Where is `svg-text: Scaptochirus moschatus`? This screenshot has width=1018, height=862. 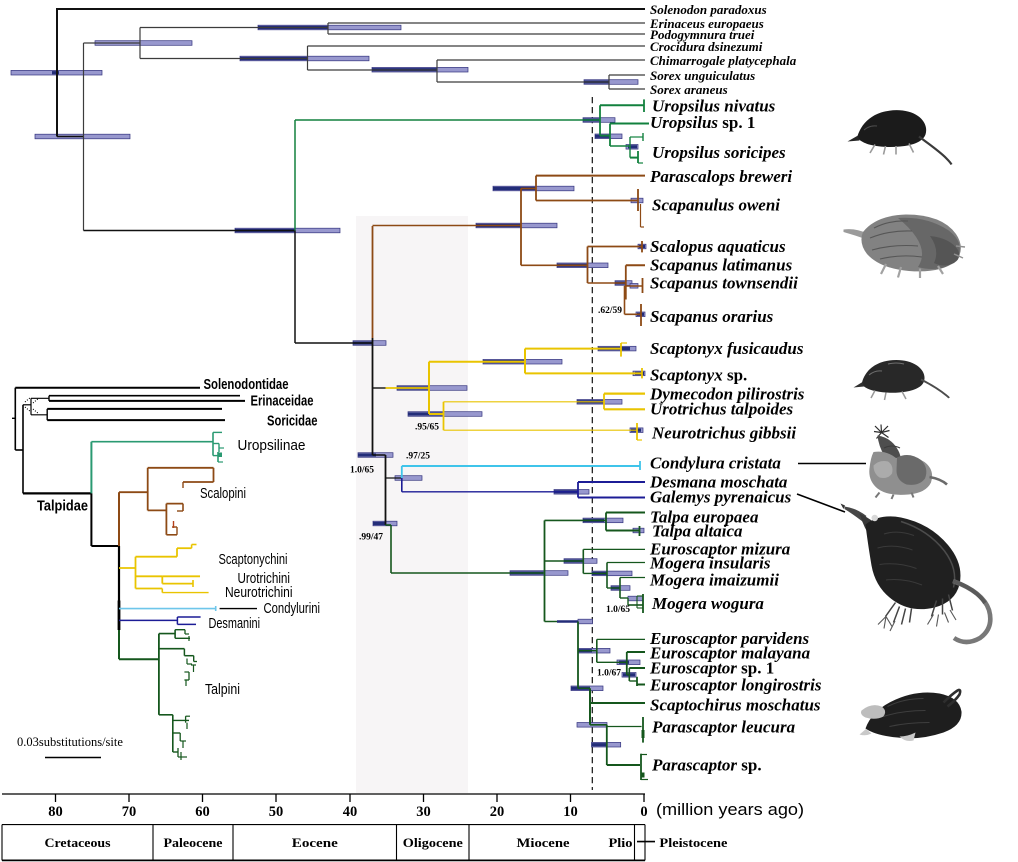
svg-text: Scaptochirus moschatus is located at coordinates (735, 705).